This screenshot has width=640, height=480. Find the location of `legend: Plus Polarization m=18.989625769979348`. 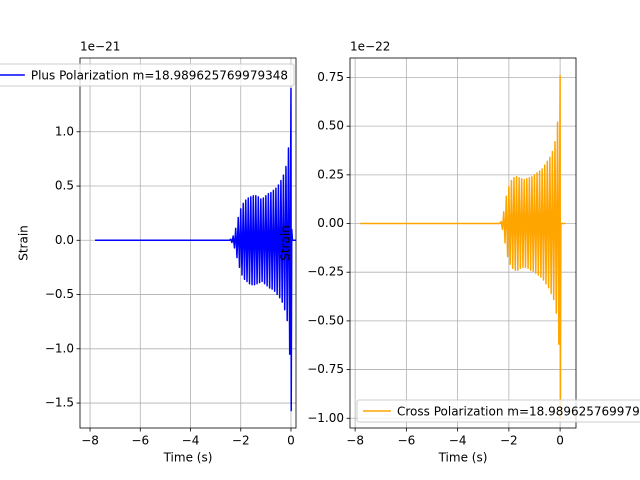

legend: Plus Polarization m=18.989625769979348 is located at coordinates (147, 75).